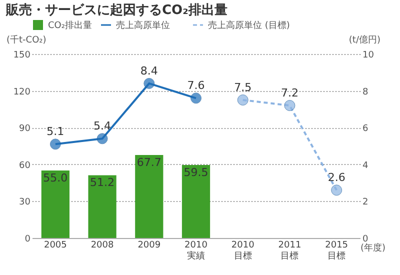  What do you see at coordinates (102, 245) in the screenshot?
I see `x-tick-label: 2008` at bounding box center [102, 245].